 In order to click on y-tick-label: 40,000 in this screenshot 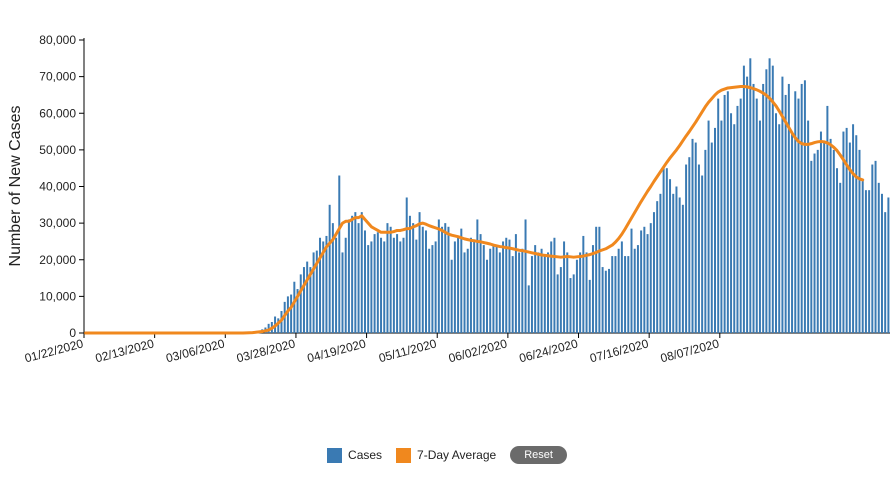, I will do `click(57, 187)`.